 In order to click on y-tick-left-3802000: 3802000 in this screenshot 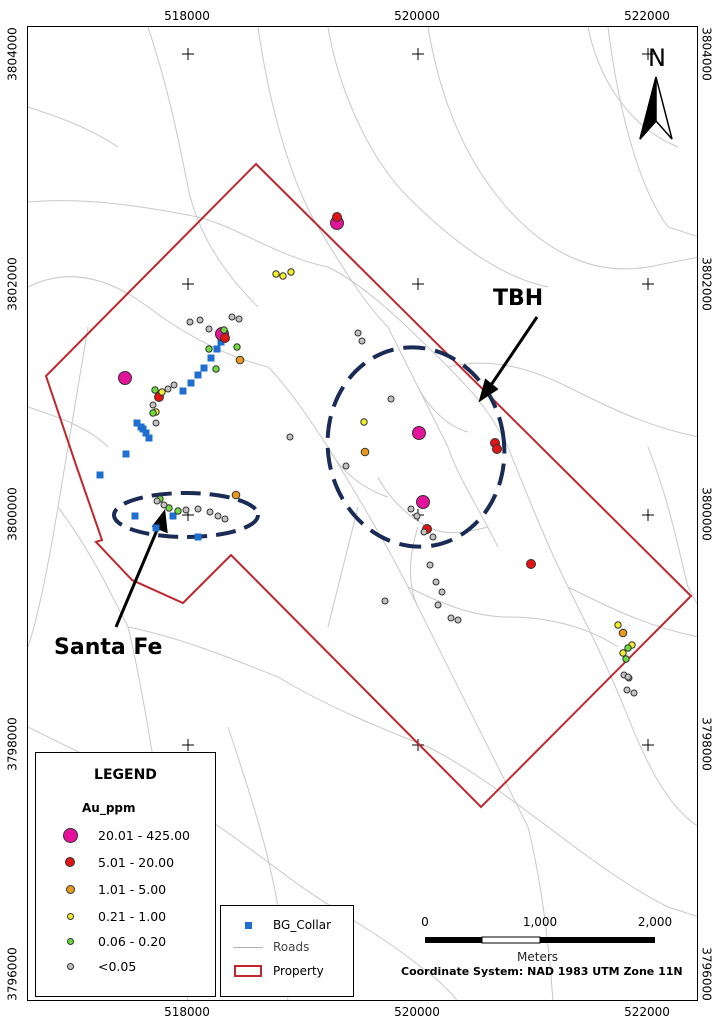, I will do `click(12, 284)`.